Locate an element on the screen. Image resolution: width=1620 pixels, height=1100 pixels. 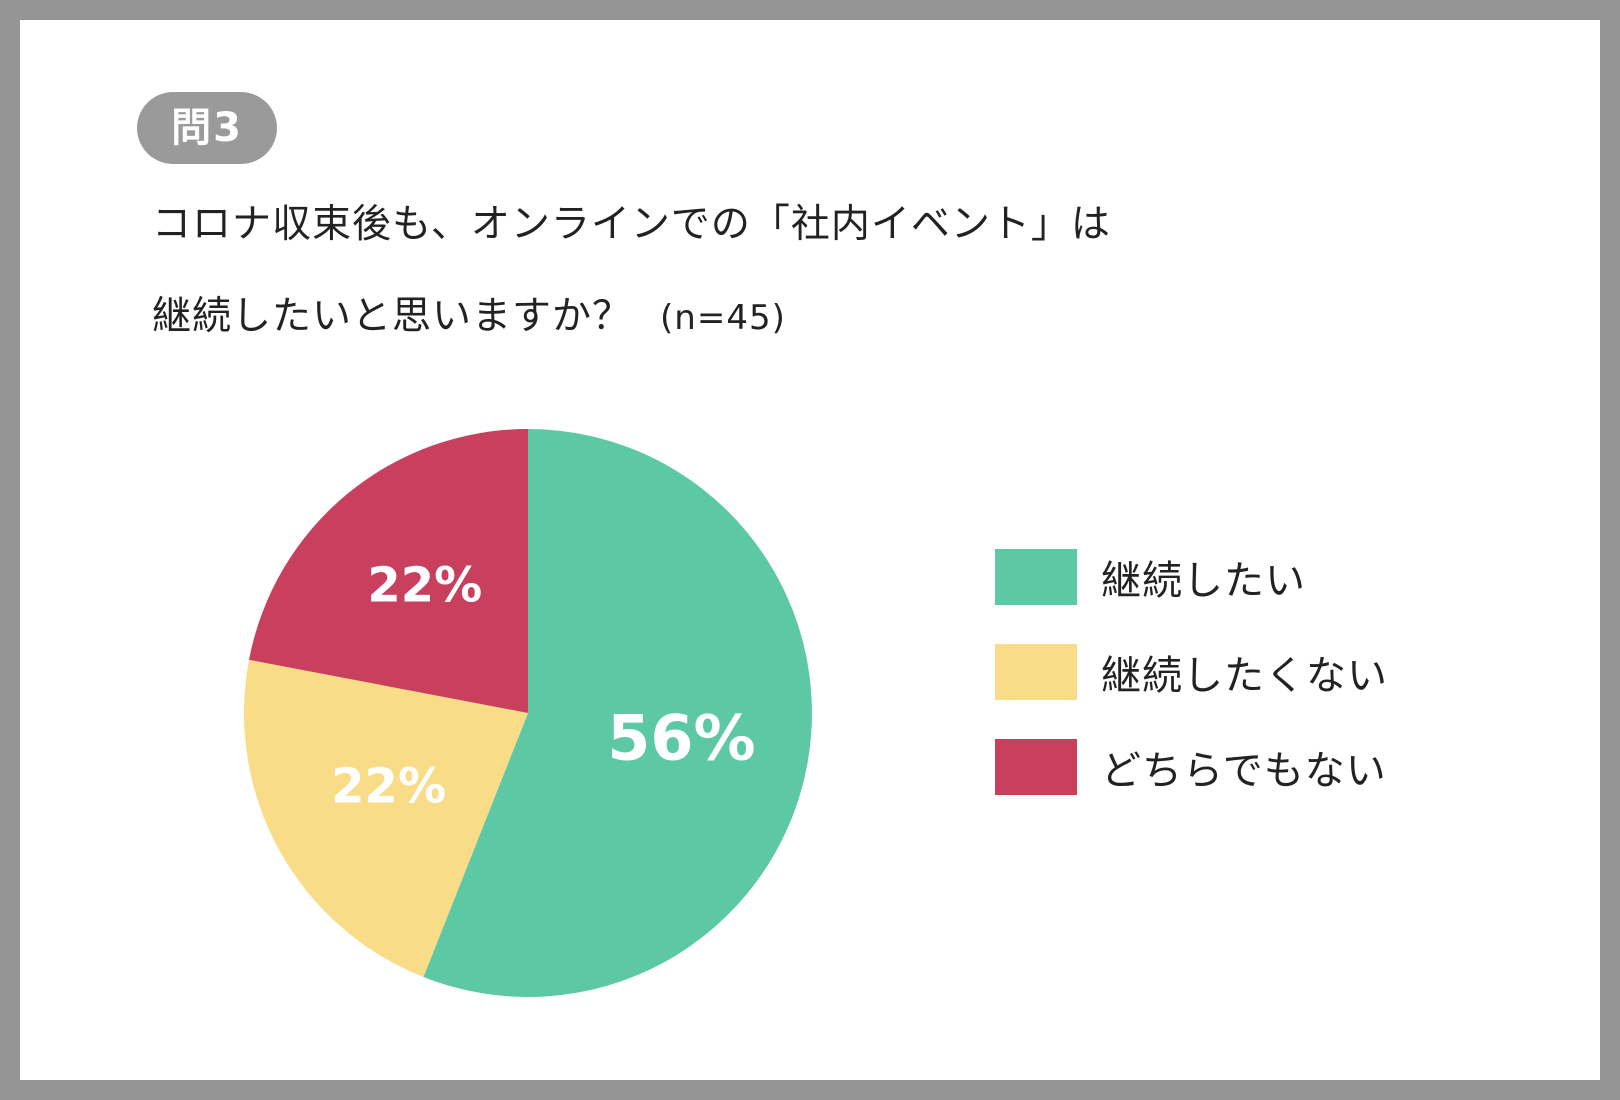
legend-item-want-to-continue: 継続したい is located at coordinates (1191, 577).